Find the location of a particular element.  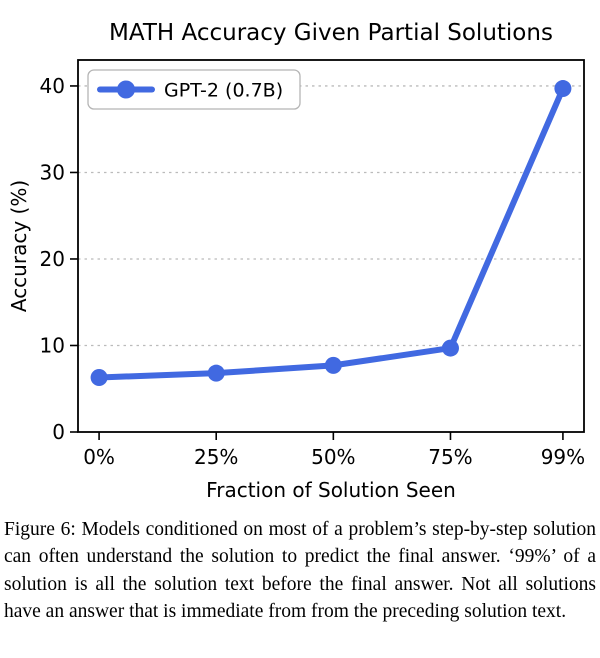

x-tick-label: 50% is located at coordinates (333, 457).